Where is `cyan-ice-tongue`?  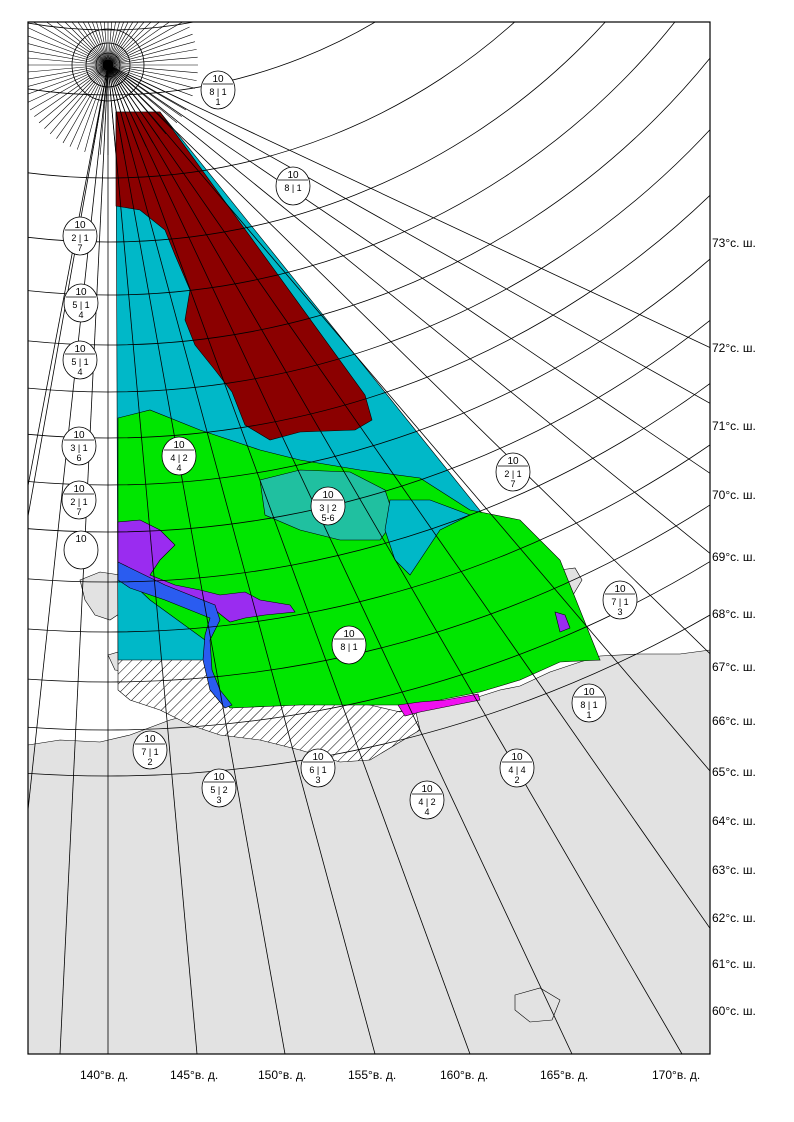
cyan-ice-tongue is located at coordinates (427, 537).